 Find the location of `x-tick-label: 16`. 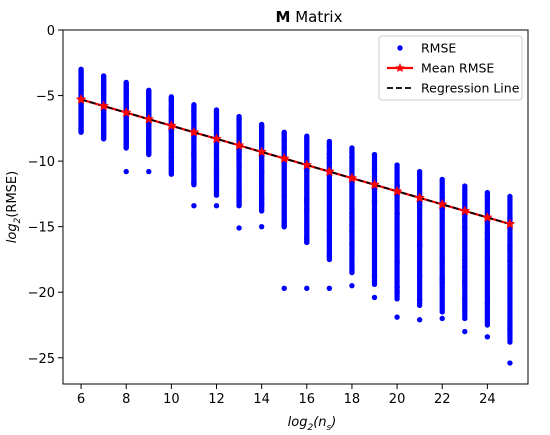

x-tick-label: 16 is located at coordinates (307, 399).